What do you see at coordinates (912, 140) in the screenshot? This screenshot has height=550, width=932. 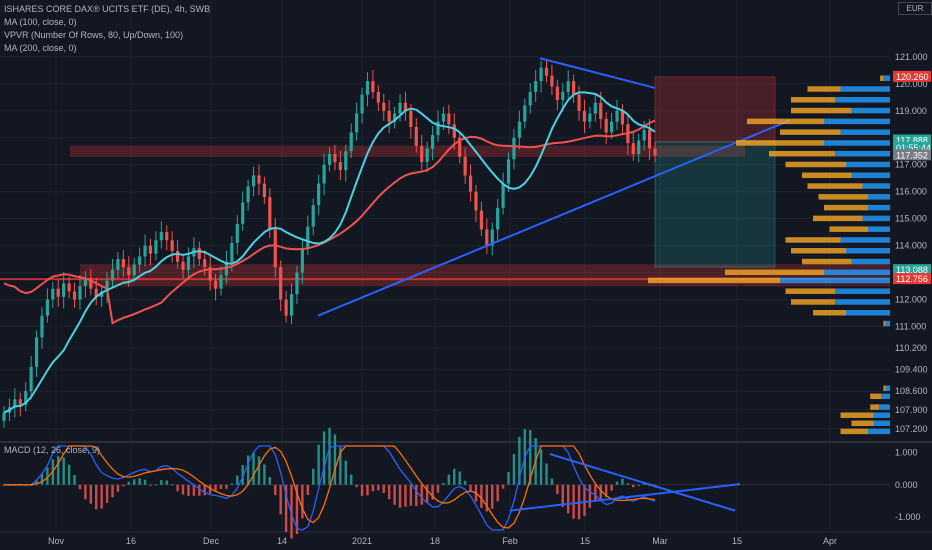 I see `price-tag-label: 117.888` at bounding box center [912, 140].